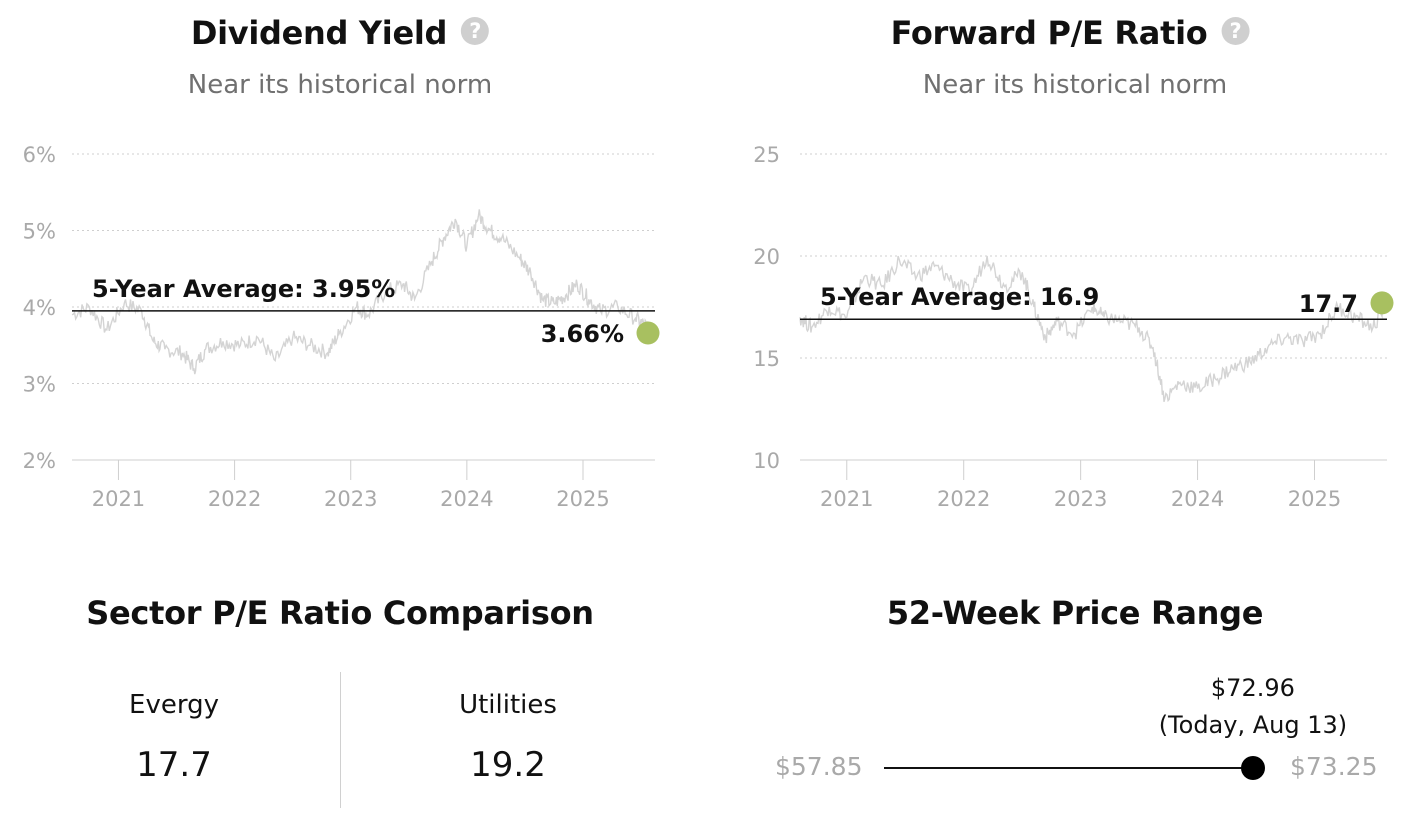  What do you see at coordinates (340, 613) in the screenshot?
I see `sector-comparison-title: Sector P/E Ratio Comparison` at bounding box center [340, 613].